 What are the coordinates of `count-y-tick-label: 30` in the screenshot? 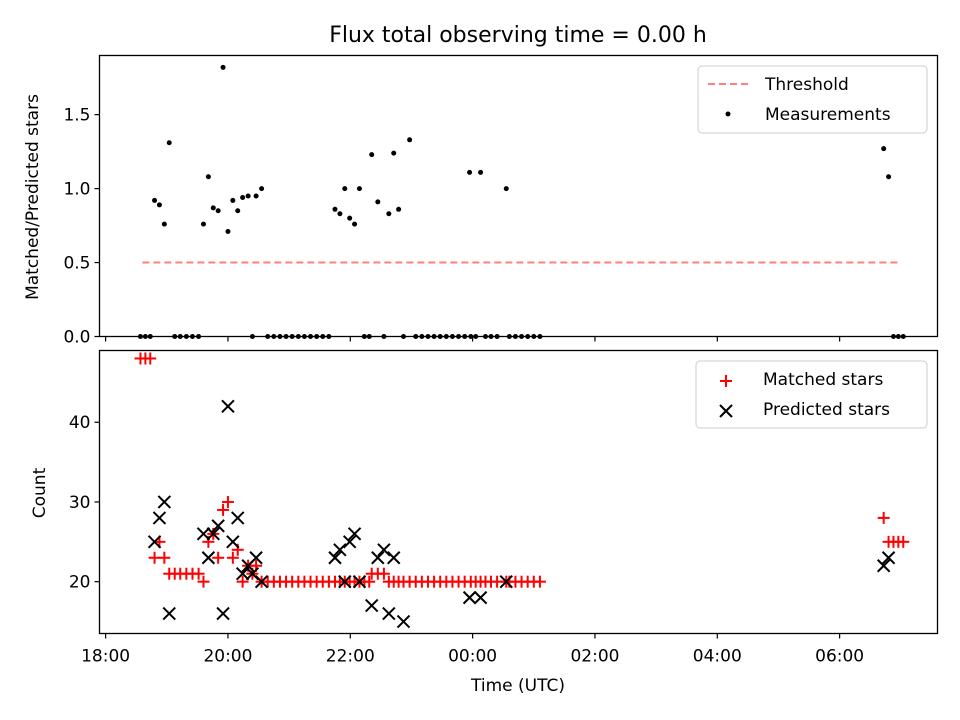 It's located at (80, 503).